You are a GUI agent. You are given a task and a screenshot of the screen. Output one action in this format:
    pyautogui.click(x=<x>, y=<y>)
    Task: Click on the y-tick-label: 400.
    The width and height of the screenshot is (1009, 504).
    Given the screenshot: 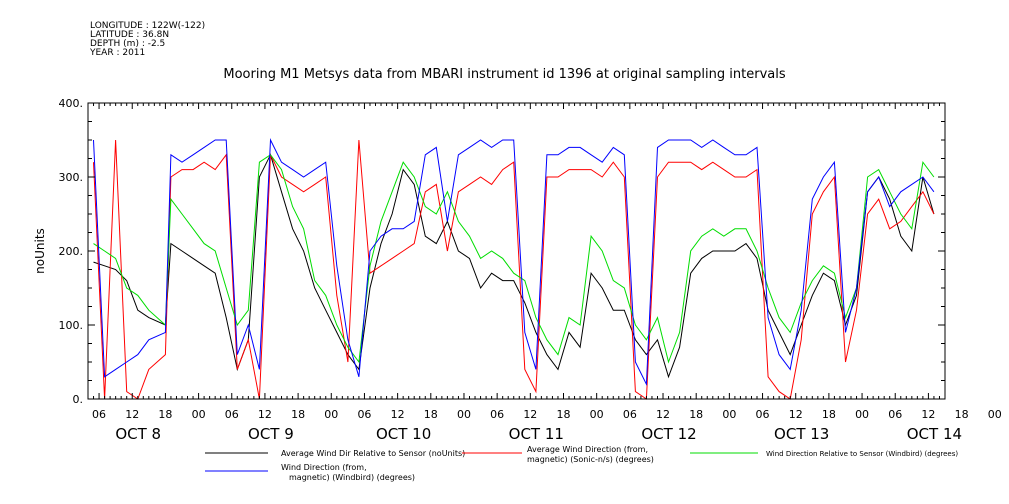 What is the action you would take?
    pyautogui.click(x=71, y=103)
    